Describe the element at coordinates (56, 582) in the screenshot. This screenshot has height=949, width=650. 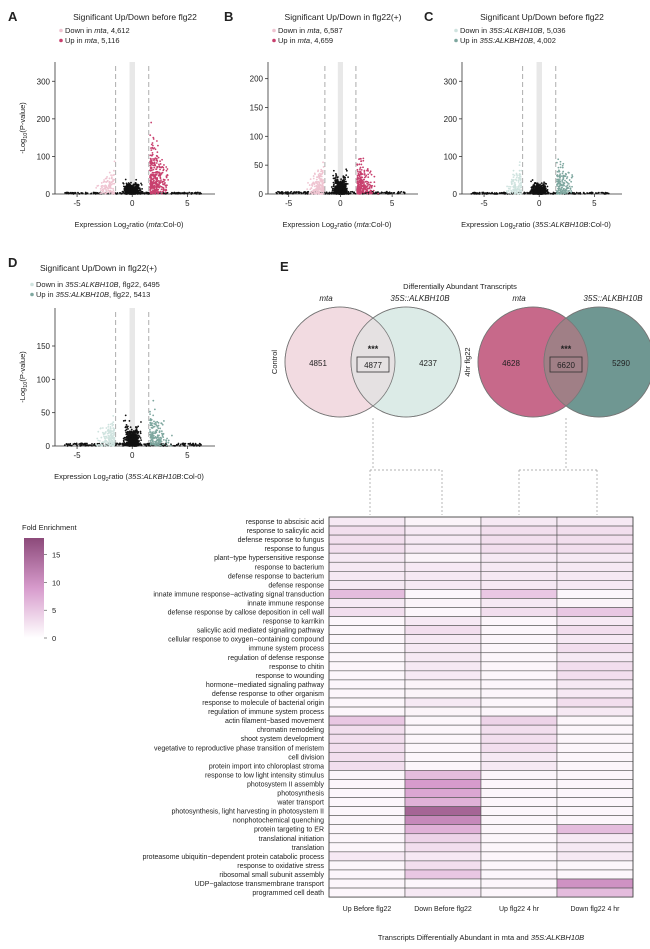
I see `legend-tick-label: 10` at that location.